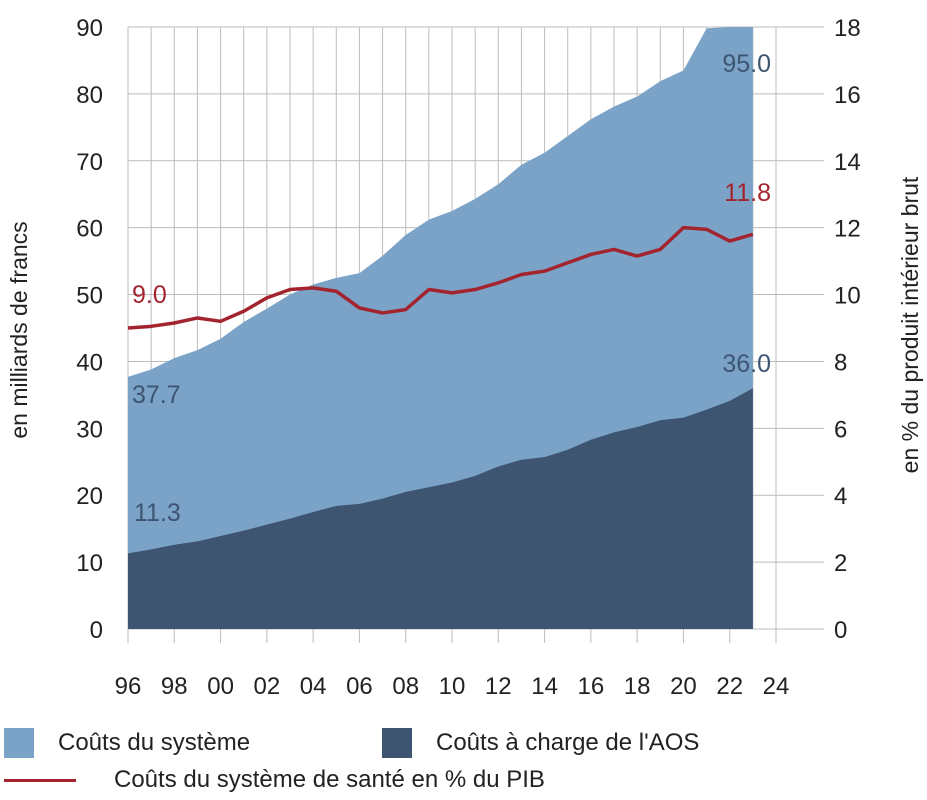 The image size is (927, 800). I want to click on left-tick-label: 50, so click(89, 296).